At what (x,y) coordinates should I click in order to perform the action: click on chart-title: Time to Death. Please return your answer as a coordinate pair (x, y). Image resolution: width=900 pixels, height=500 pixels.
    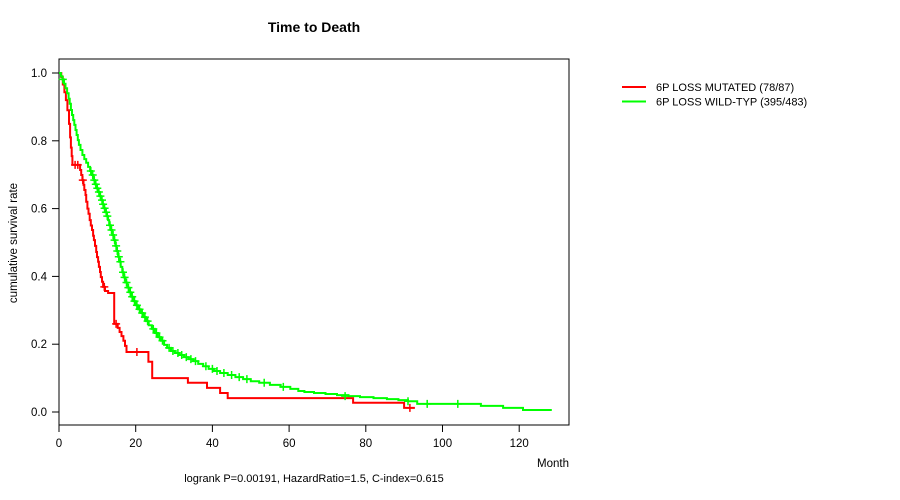
    Looking at the image, I should click on (314, 27).